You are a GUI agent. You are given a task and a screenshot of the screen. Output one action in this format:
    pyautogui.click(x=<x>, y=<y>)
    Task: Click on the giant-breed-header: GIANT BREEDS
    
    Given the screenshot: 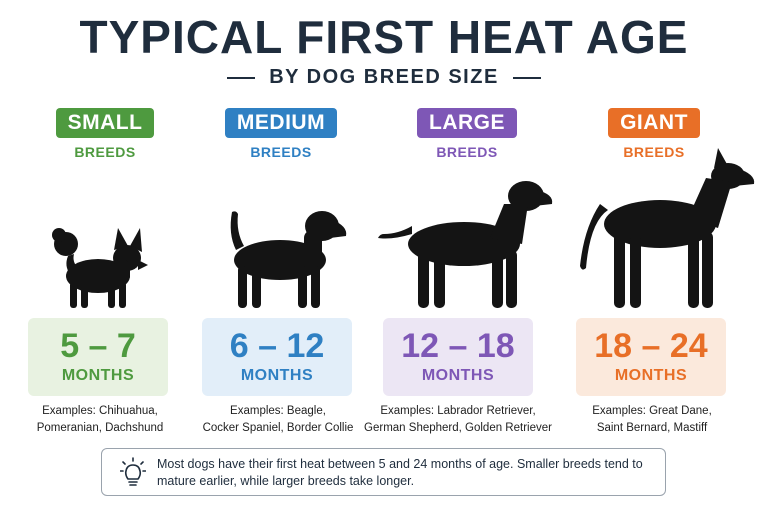 What is the action you would take?
    pyautogui.click(x=654, y=134)
    